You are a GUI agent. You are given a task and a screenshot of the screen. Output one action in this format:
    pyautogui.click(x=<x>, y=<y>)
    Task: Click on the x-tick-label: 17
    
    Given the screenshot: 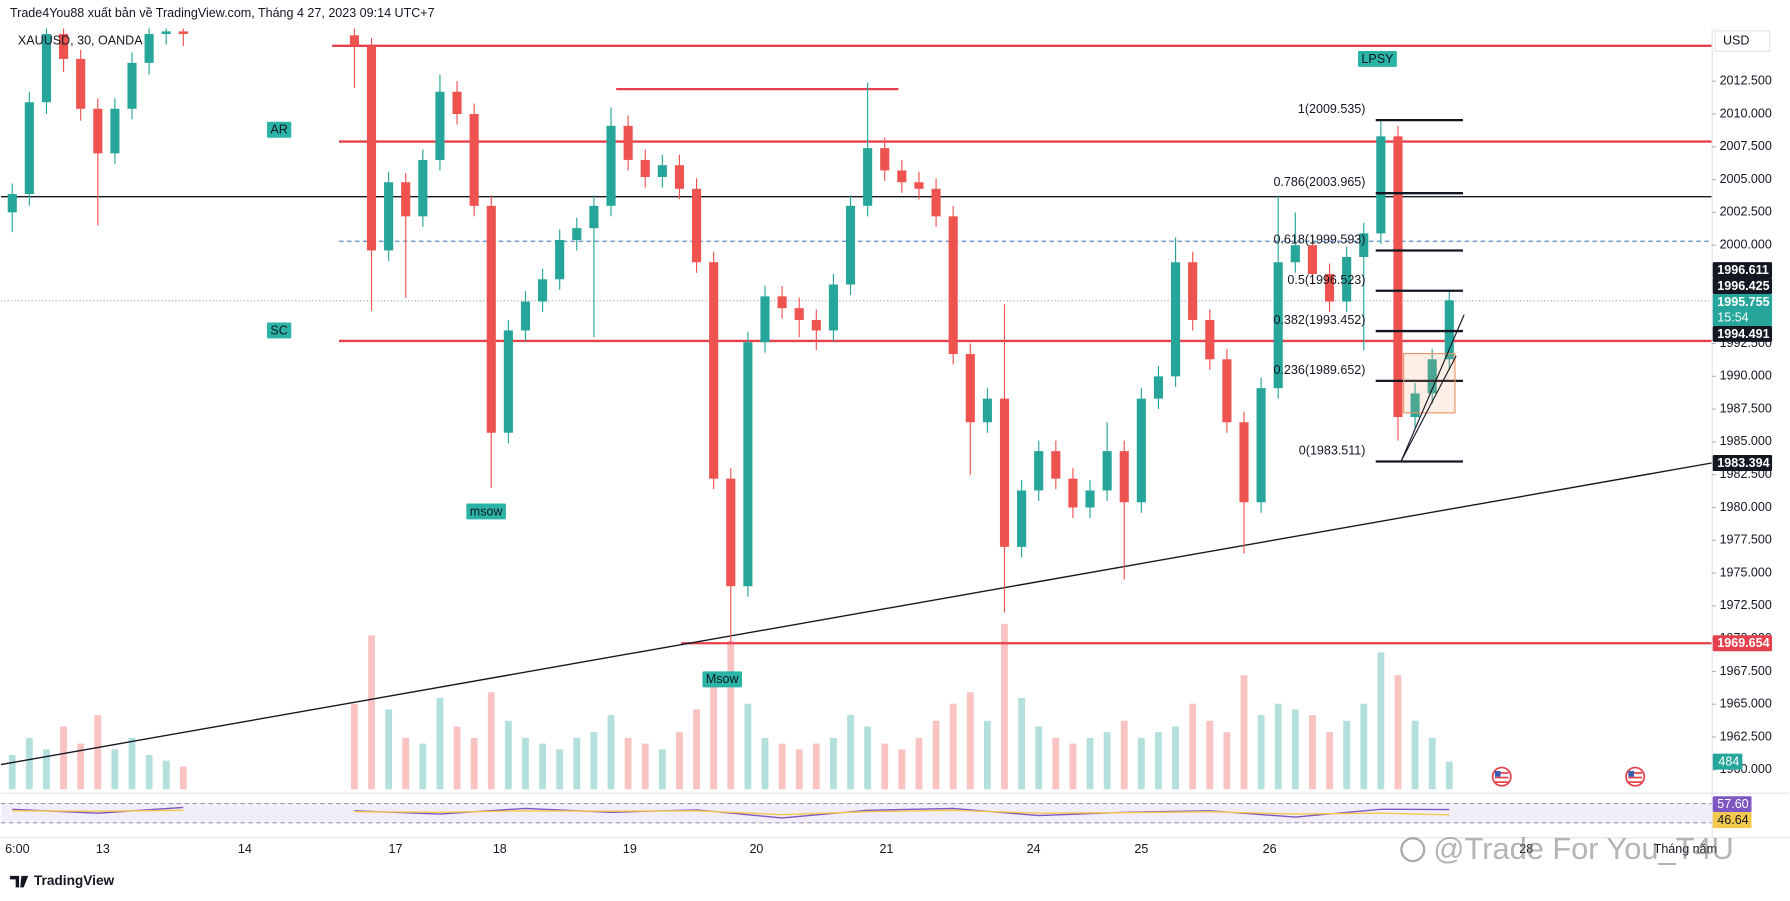 What is the action you would take?
    pyautogui.click(x=395, y=849)
    